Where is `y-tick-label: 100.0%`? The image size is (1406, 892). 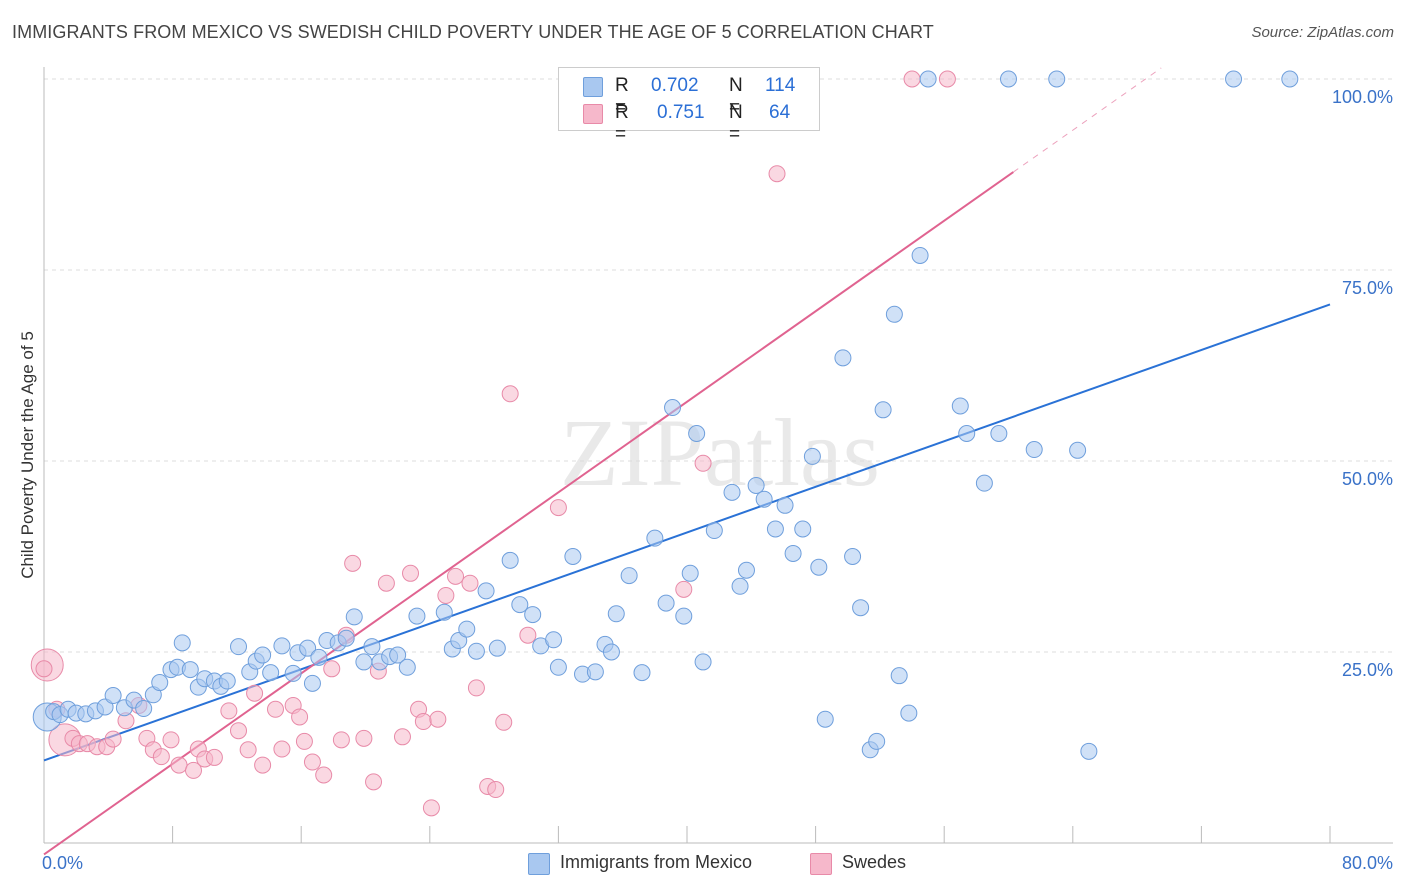
y-tick-label: 100.0% is located at coordinates (1362, 97).